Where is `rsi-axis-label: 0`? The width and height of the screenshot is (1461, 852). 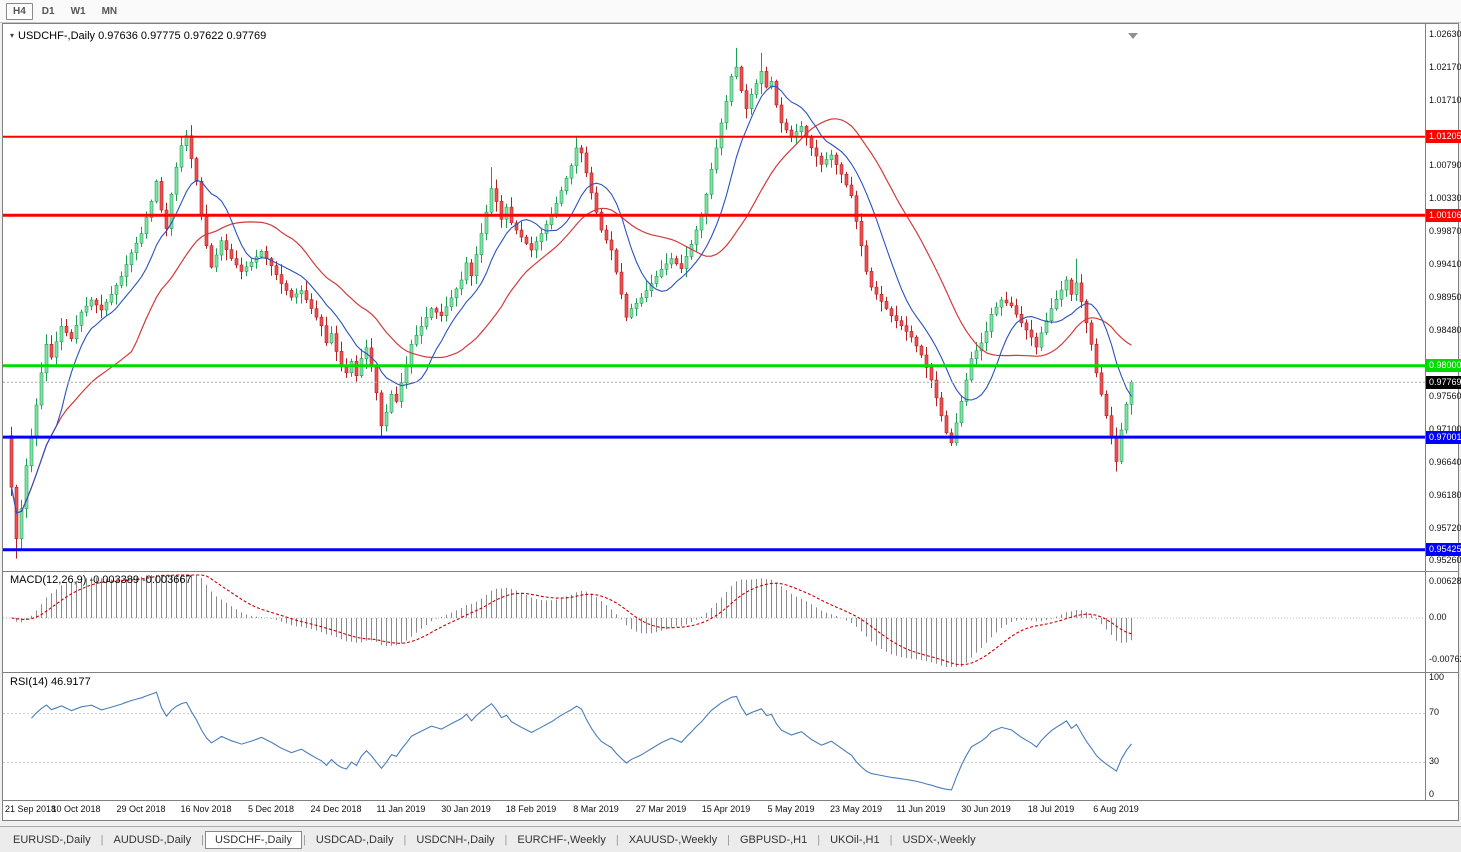
rsi-axis-label: 0 is located at coordinates (1432, 794).